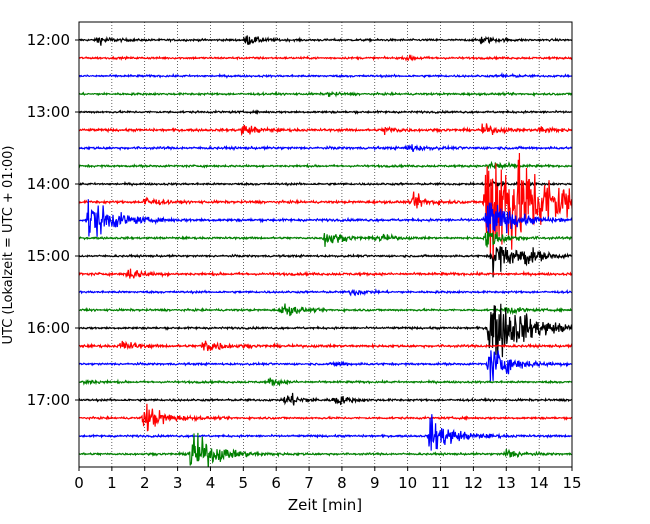 This screenshot has height=524, width=650. I want to click on y-axis-label: UTC (Lokalzeit = UTC + 01:00), so click(8, 245).